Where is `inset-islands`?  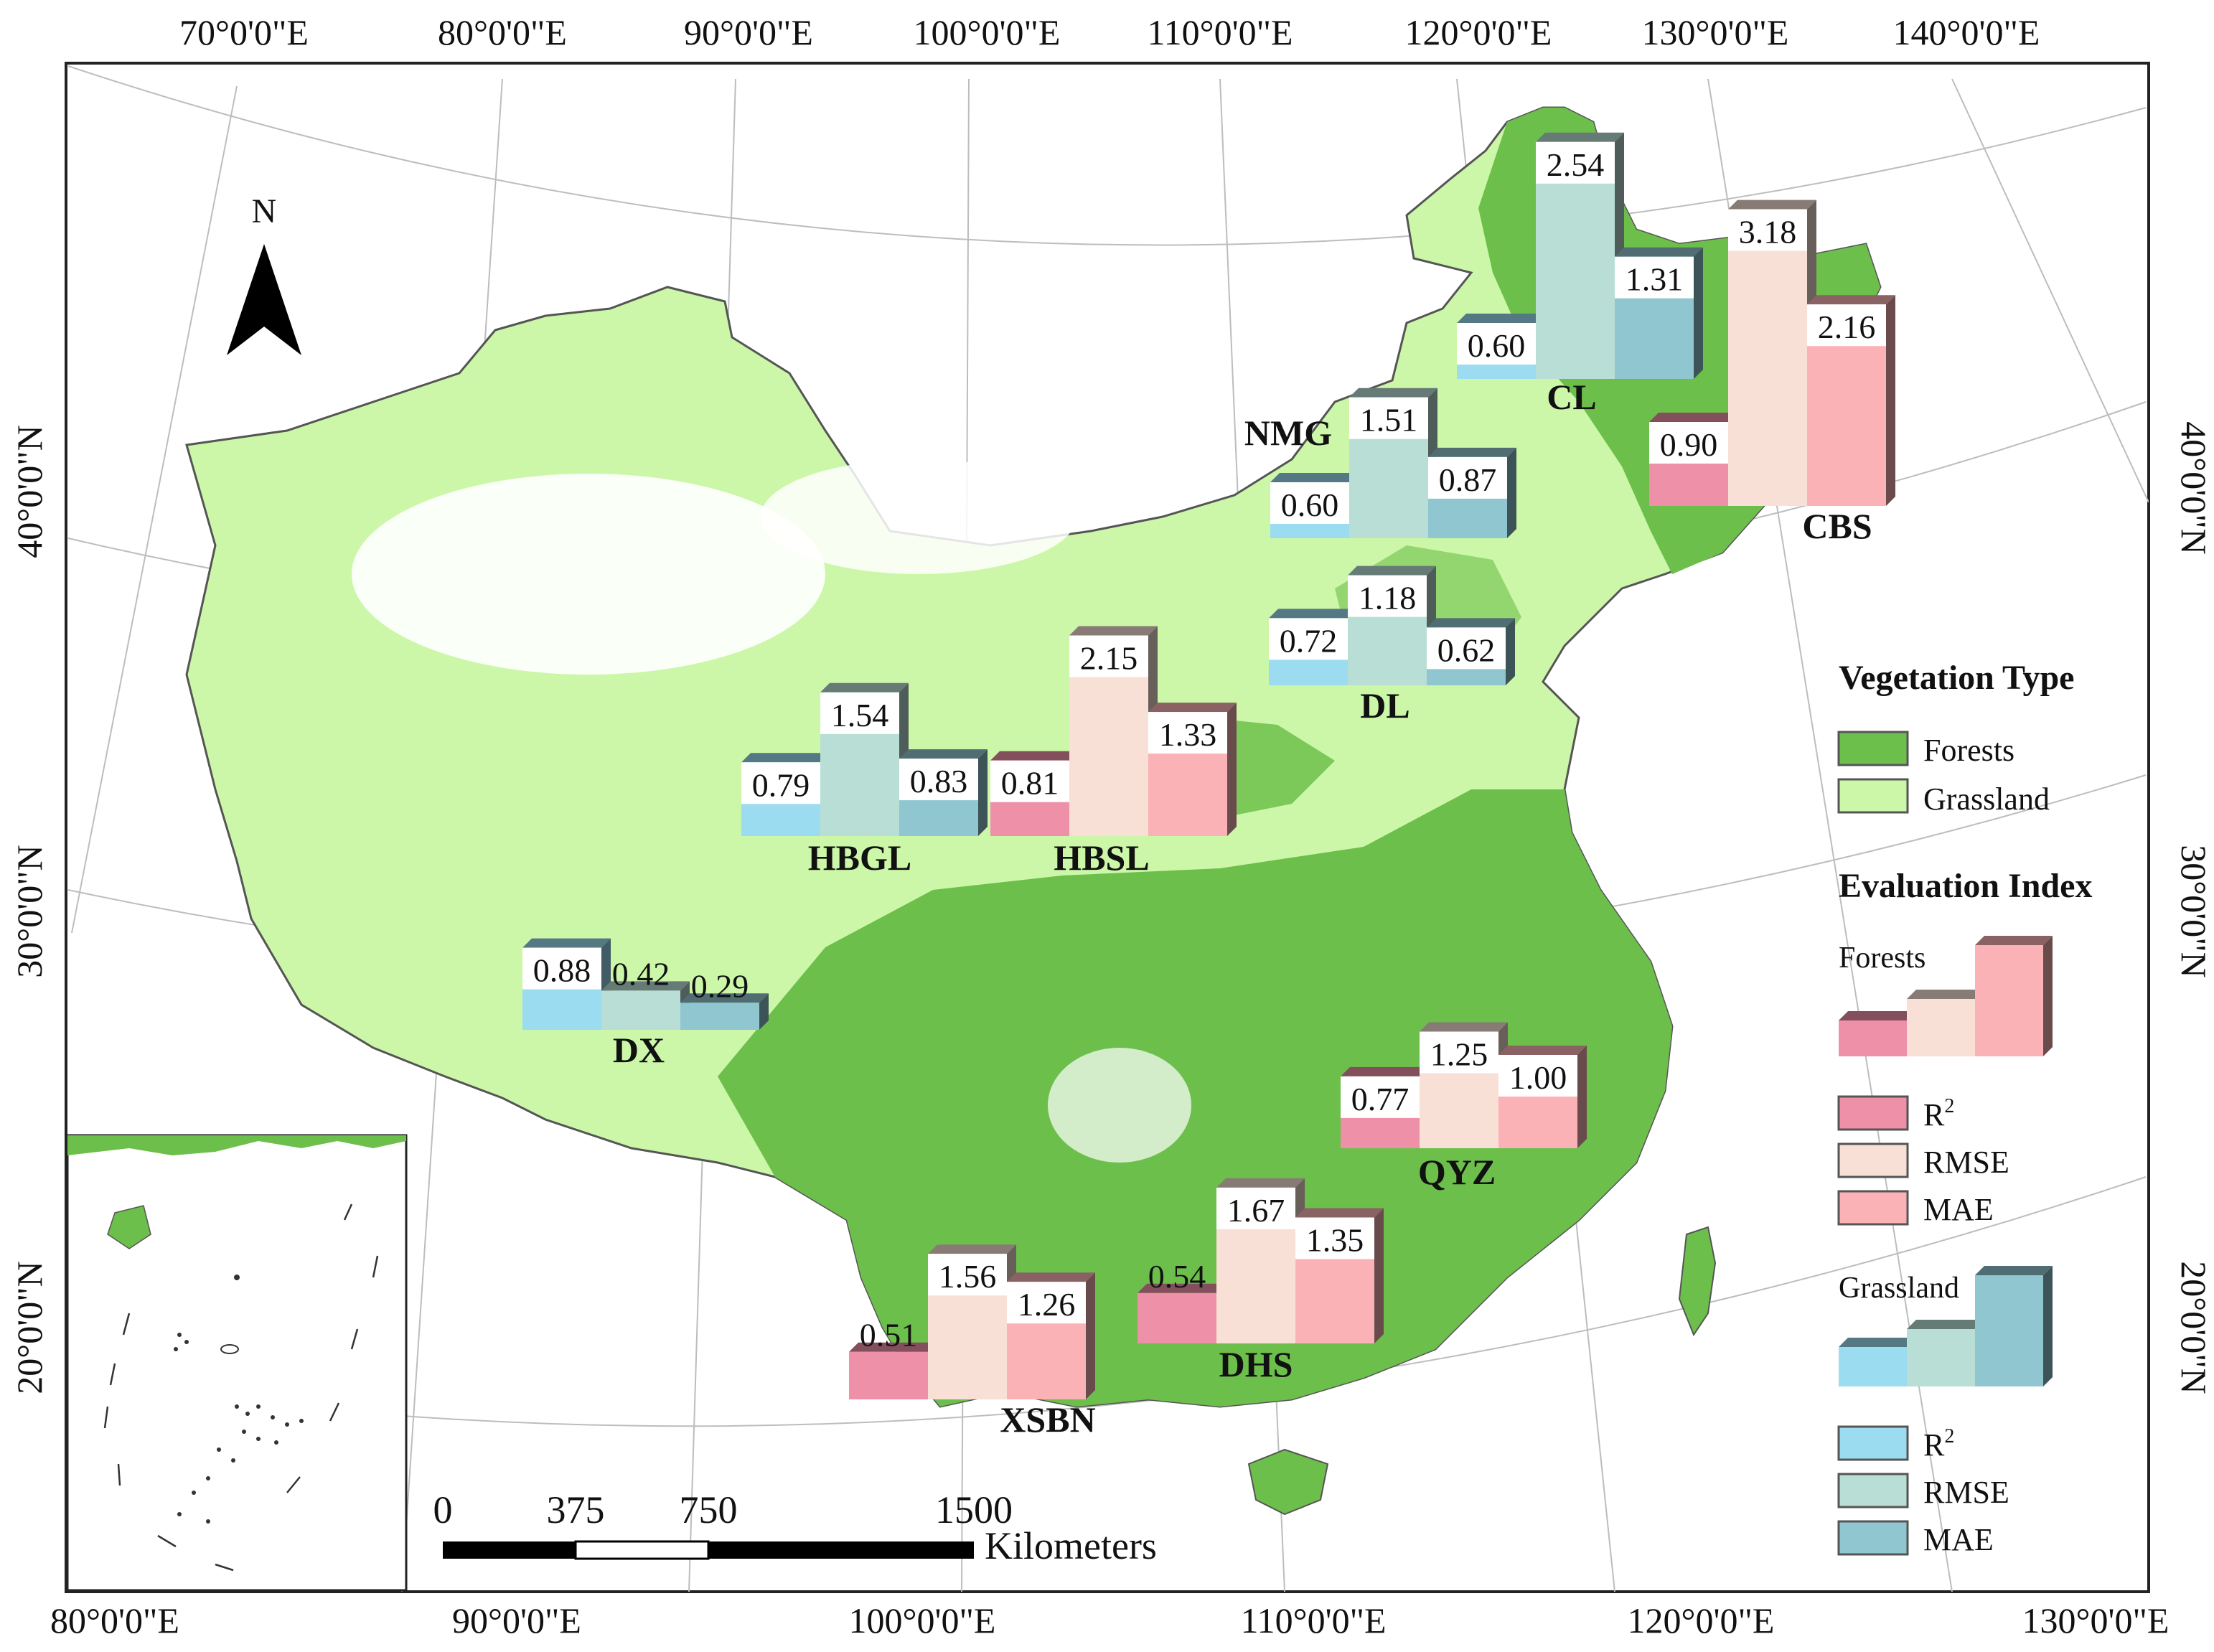
inset-islands is located at coordinates (239, 1399).